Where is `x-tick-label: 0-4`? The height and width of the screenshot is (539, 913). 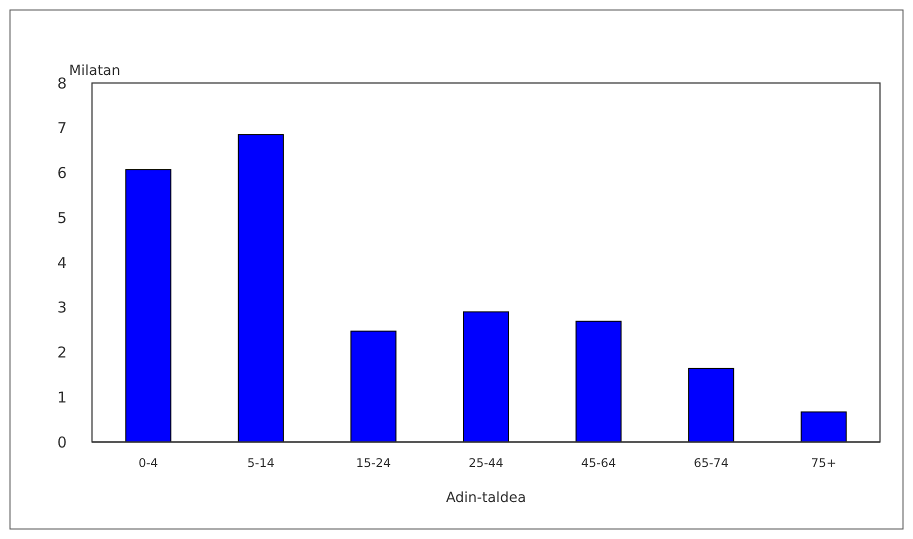 x-tick-label: 0-4 is located at coordinates (148, 463).